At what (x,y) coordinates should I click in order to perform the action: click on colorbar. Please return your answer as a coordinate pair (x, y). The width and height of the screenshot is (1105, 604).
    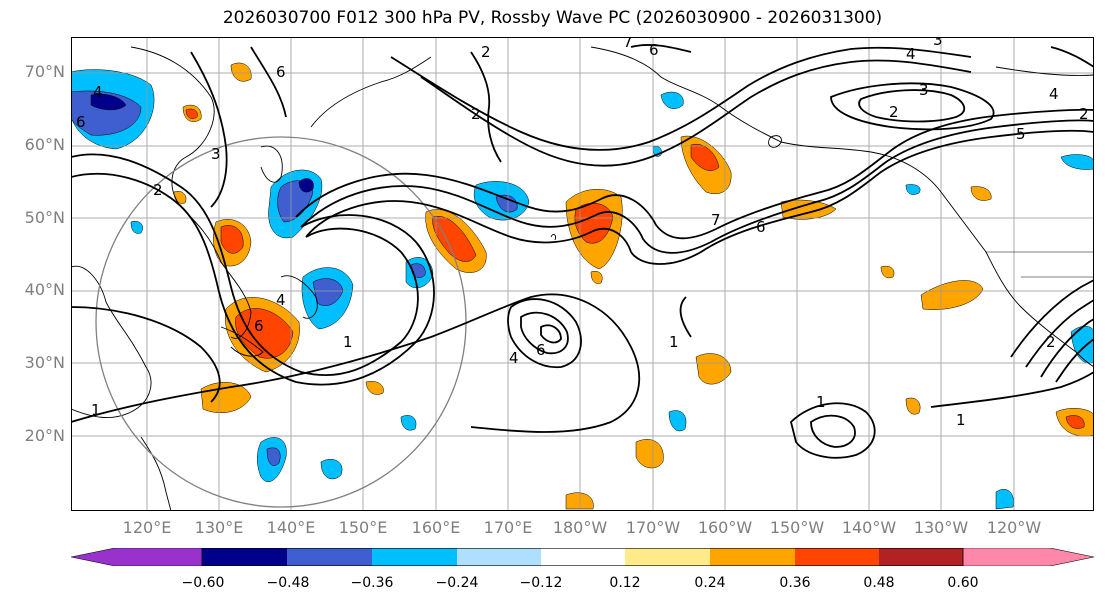
    Looking at the image, I should click on (582, 557).